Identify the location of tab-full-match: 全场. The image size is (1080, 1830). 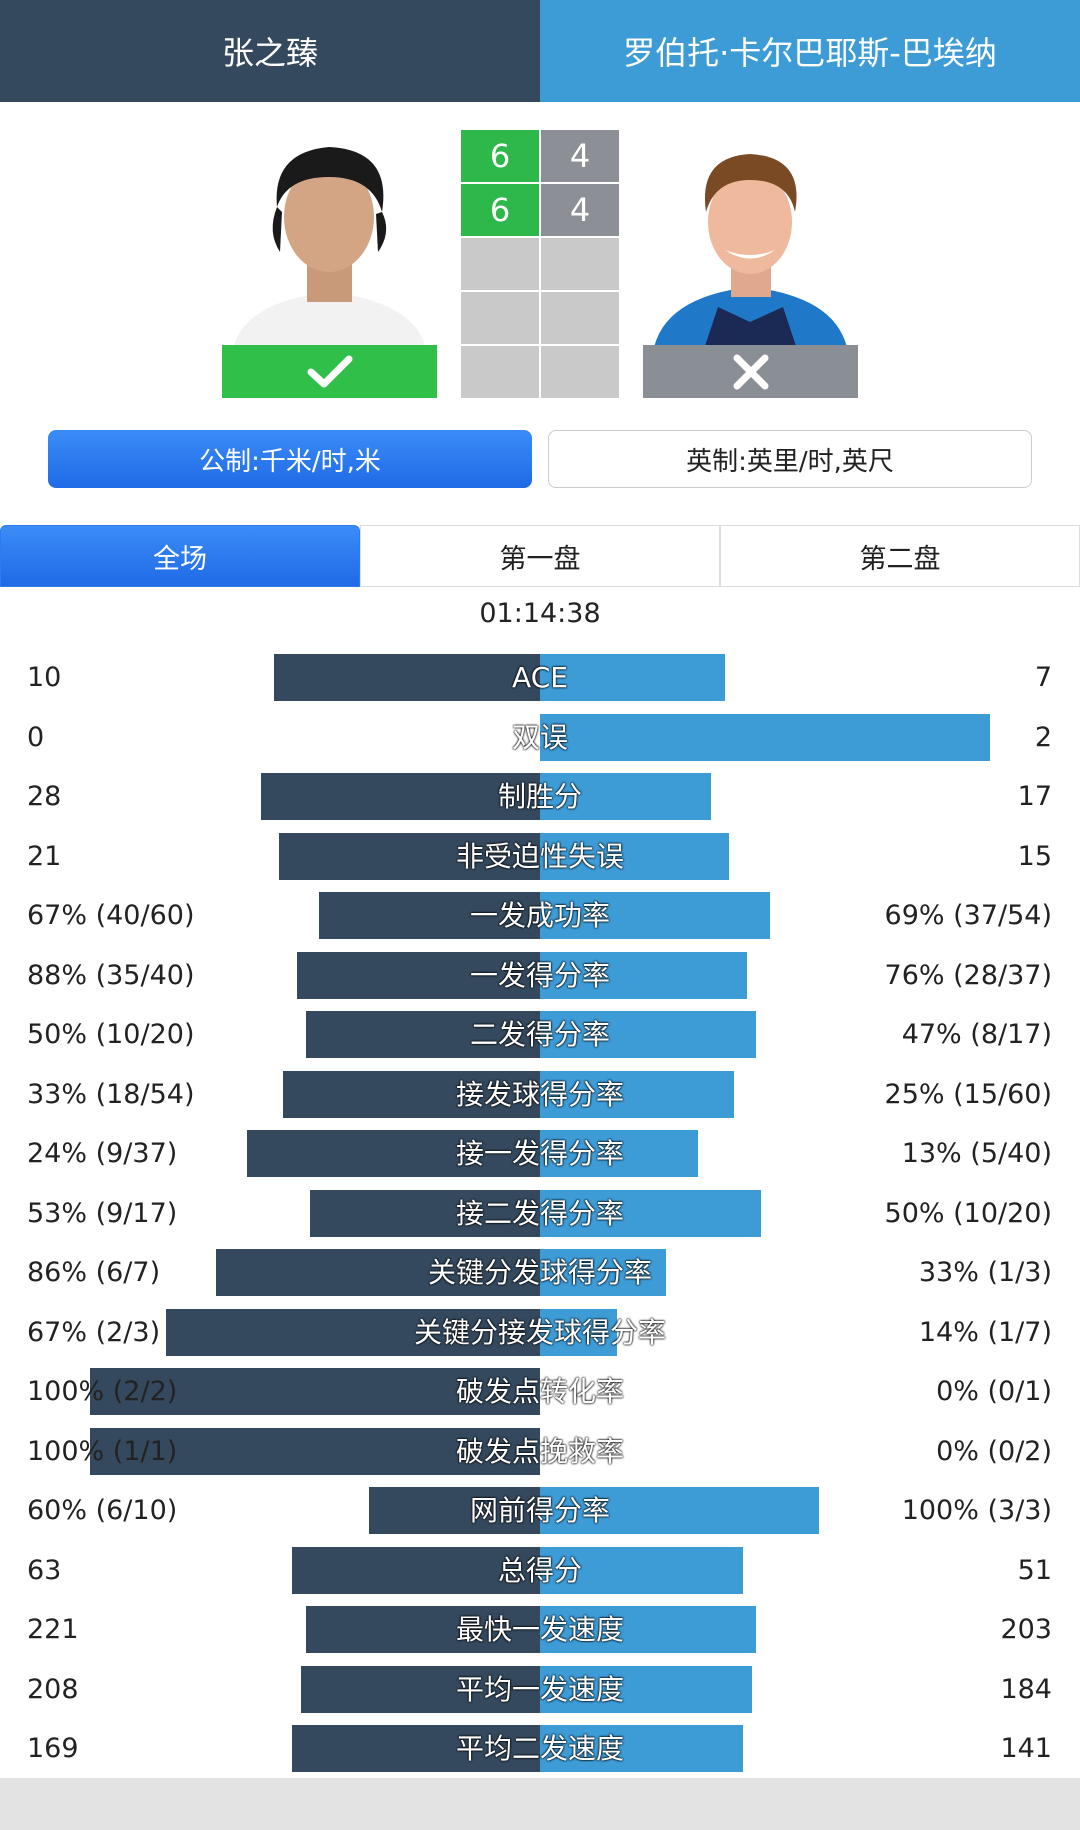
(180, 556).